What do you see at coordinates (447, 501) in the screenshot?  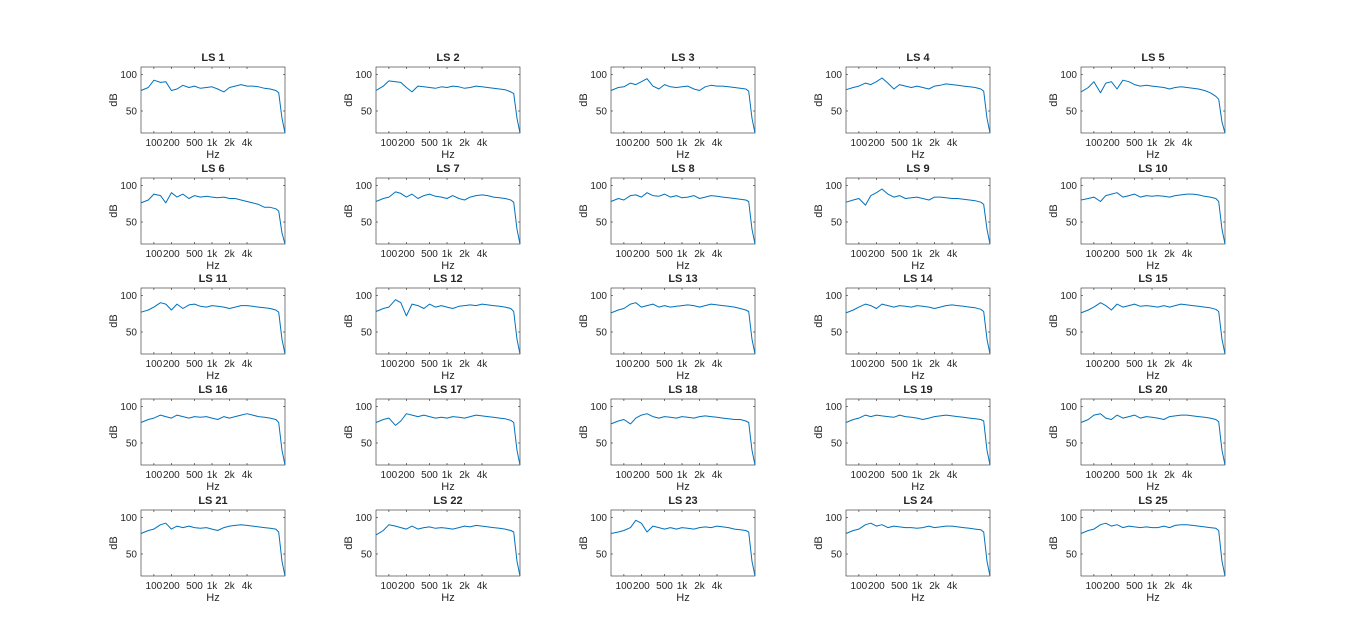 I see `panel-title: LS 22` at bounding box center [447, 501].